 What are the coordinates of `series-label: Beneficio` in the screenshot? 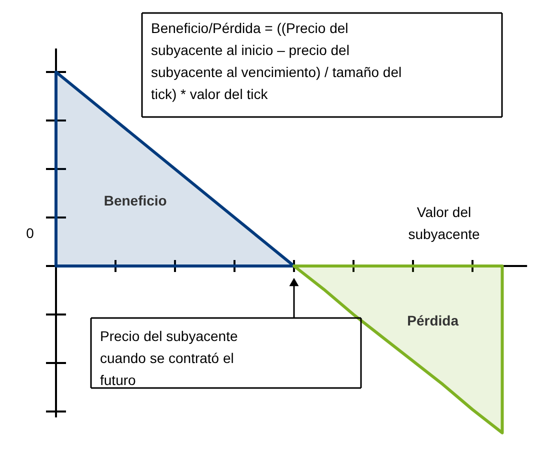 It's located at (135, 200).